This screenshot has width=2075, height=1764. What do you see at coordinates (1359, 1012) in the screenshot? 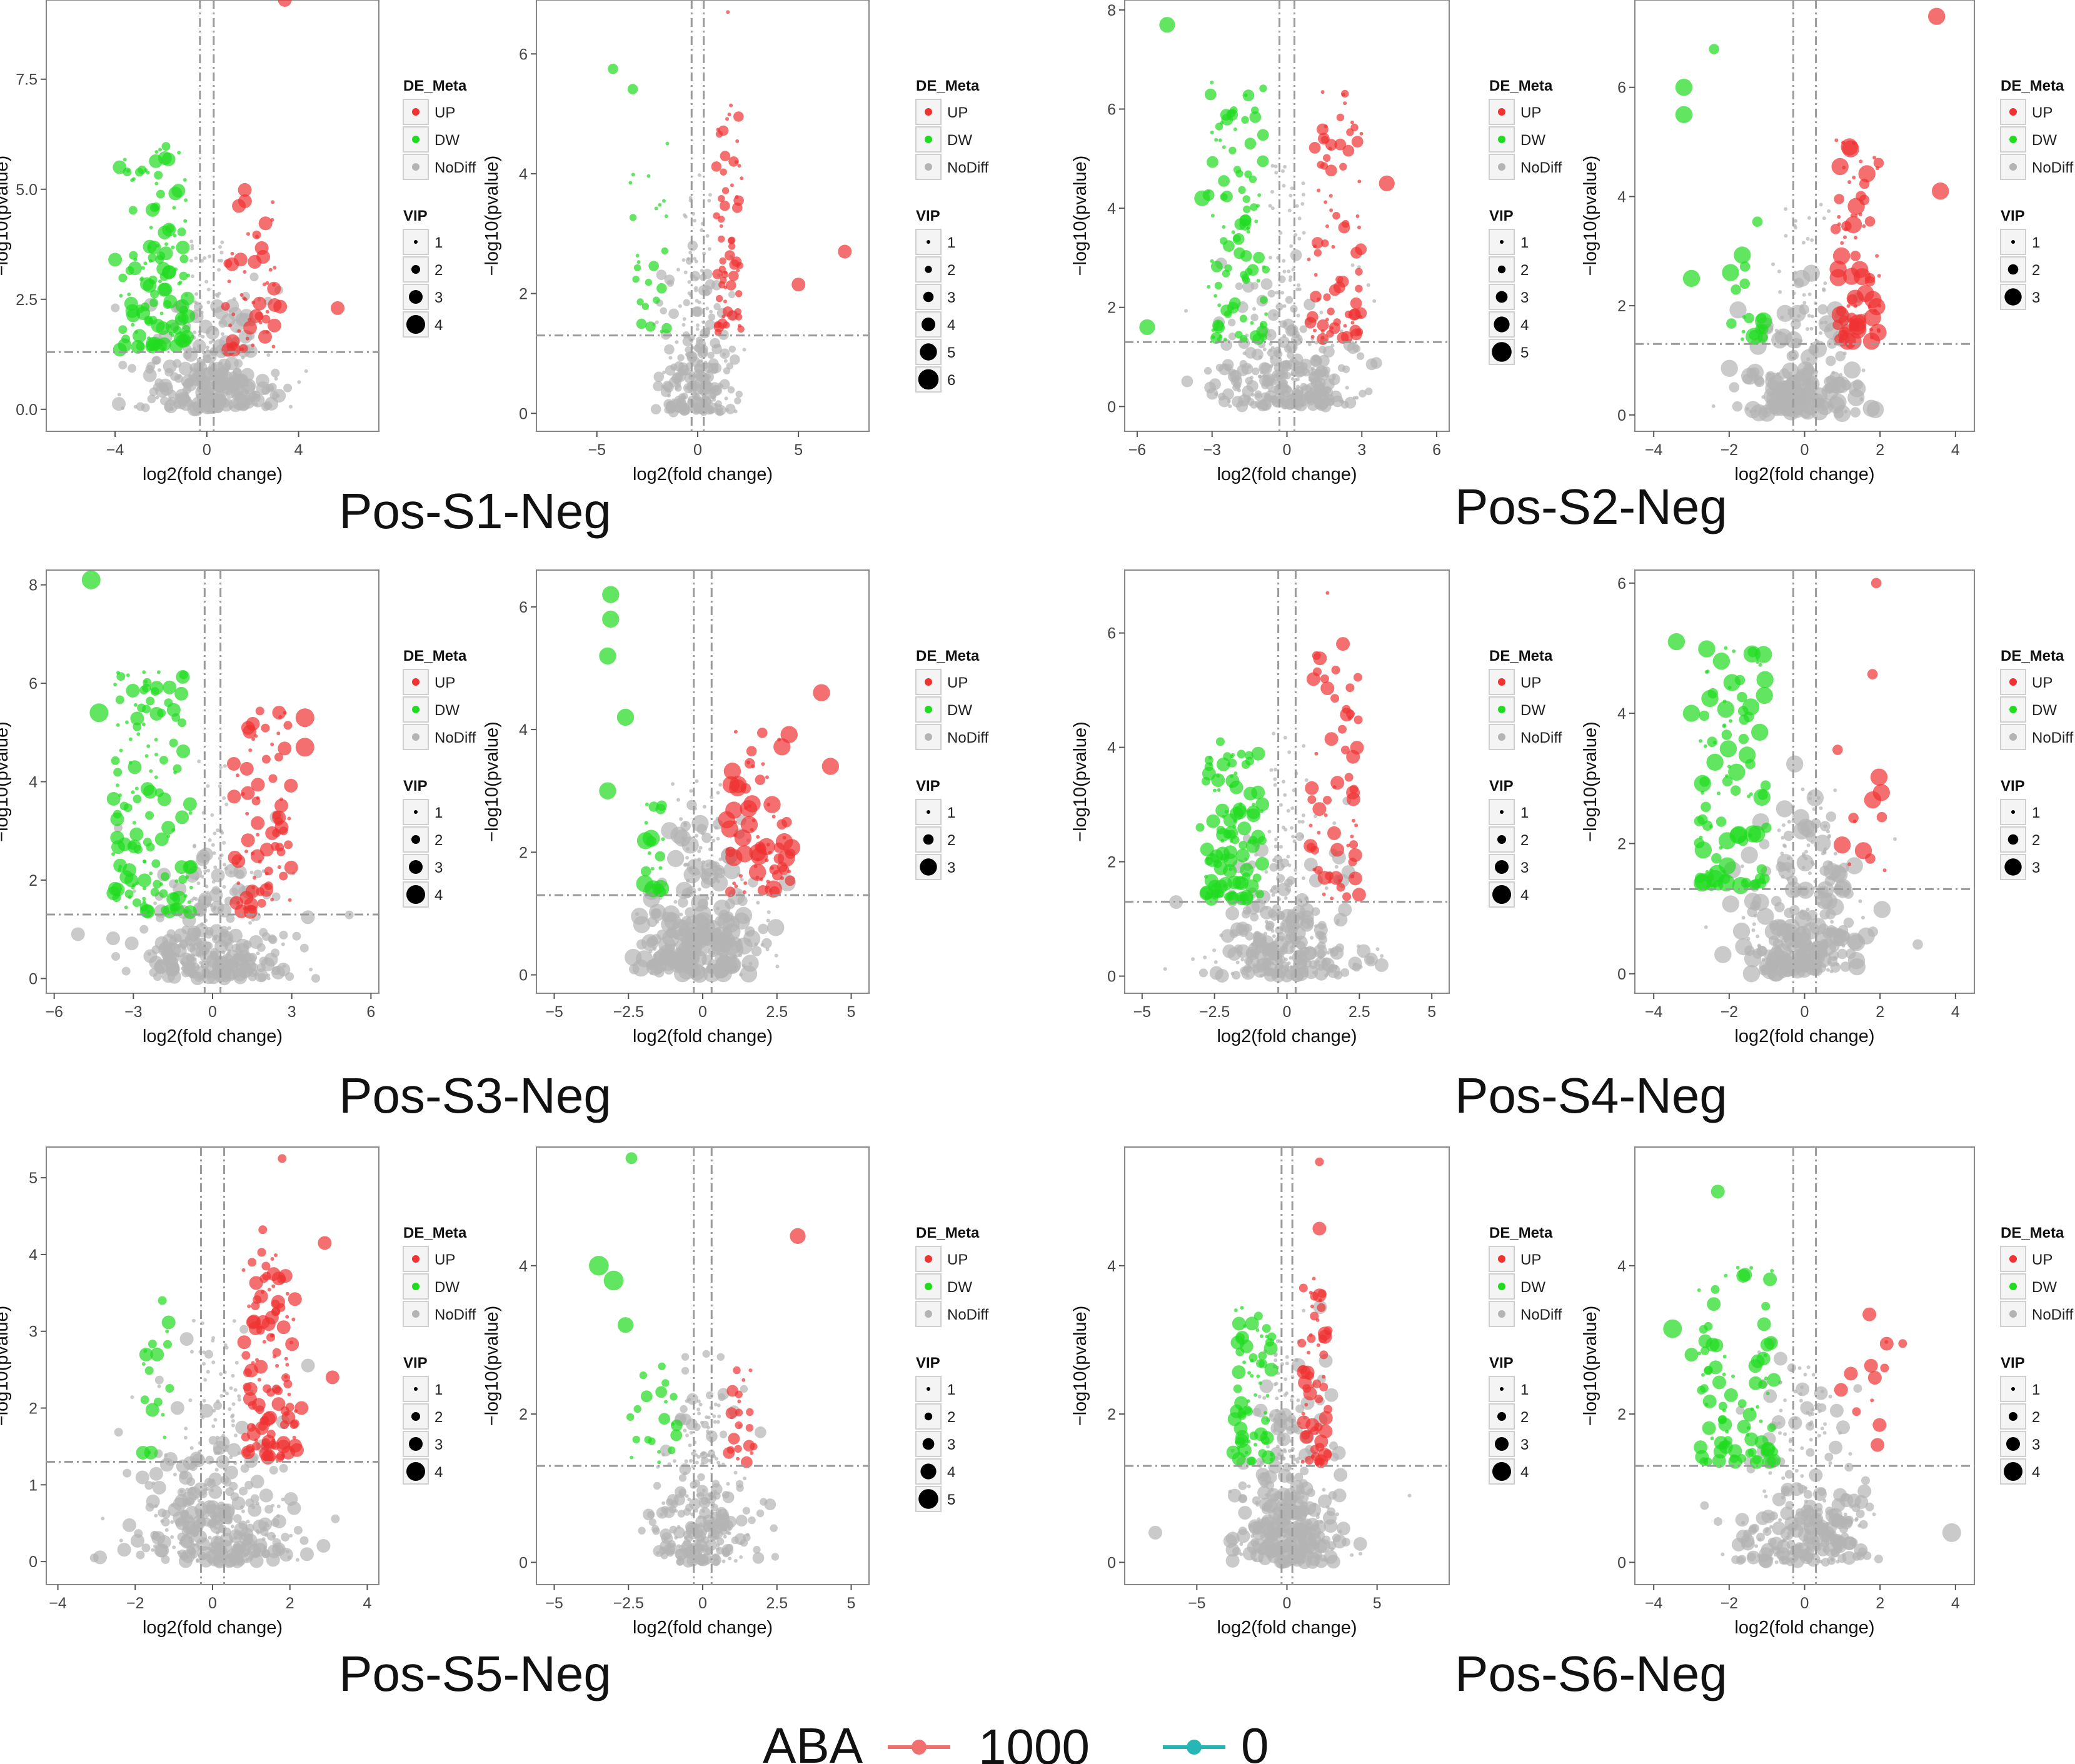
I see `x-tick-label: 2.5` at bounding box center [1359, 1012].